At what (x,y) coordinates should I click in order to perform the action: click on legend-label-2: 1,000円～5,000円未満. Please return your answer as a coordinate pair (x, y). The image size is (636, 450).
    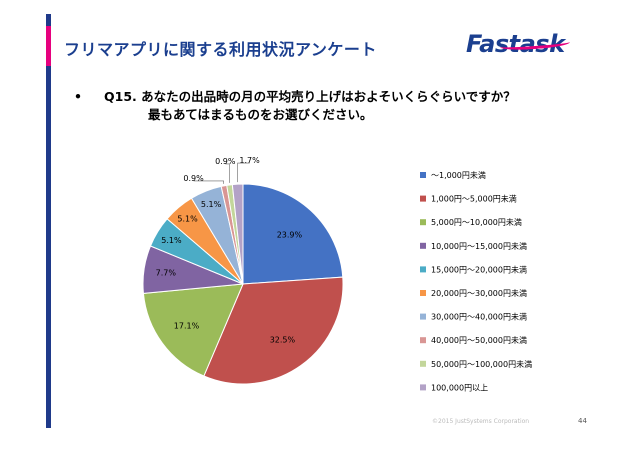
    Looking at the image, I should click on (474, 199).